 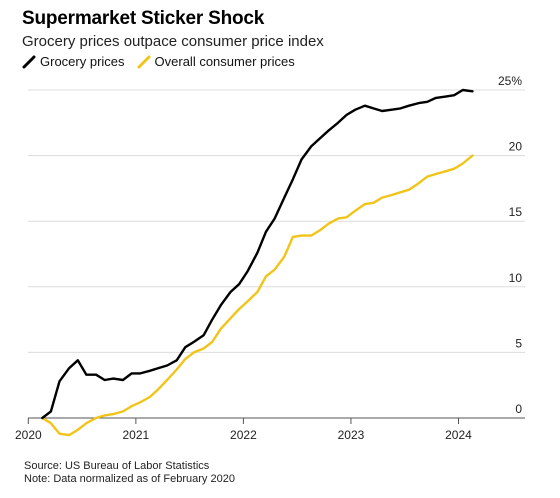 What do you see at coordinates (136, 435) in the screenshot?
I see `x-tick-label-1: 2021` at bounding box center [136, 435].